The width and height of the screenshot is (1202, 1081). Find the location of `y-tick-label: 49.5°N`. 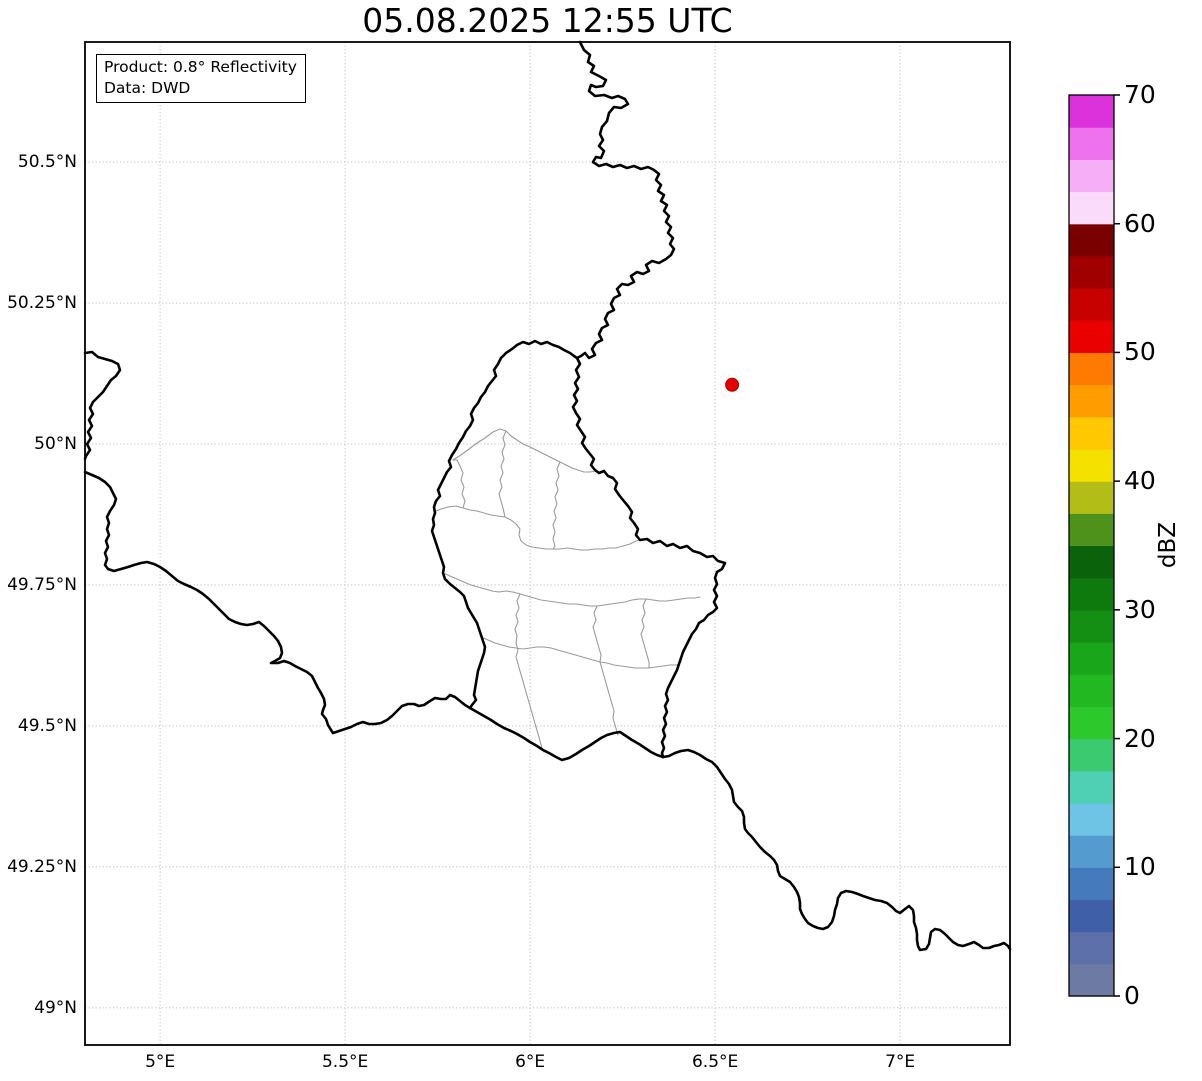

y-tick-label: 49.5°N is located at coordinates (47, 725).